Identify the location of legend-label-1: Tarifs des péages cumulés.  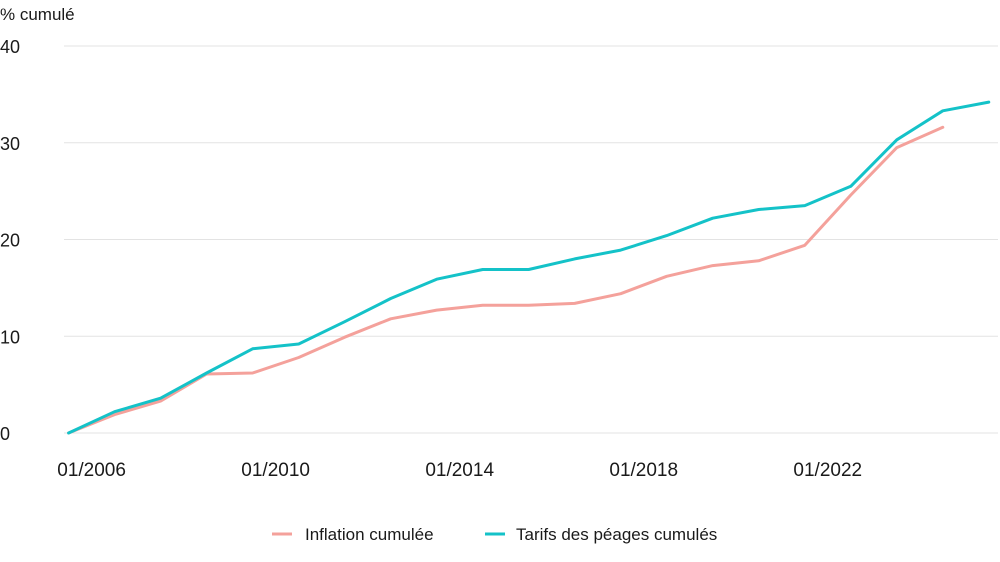
(616, 534).